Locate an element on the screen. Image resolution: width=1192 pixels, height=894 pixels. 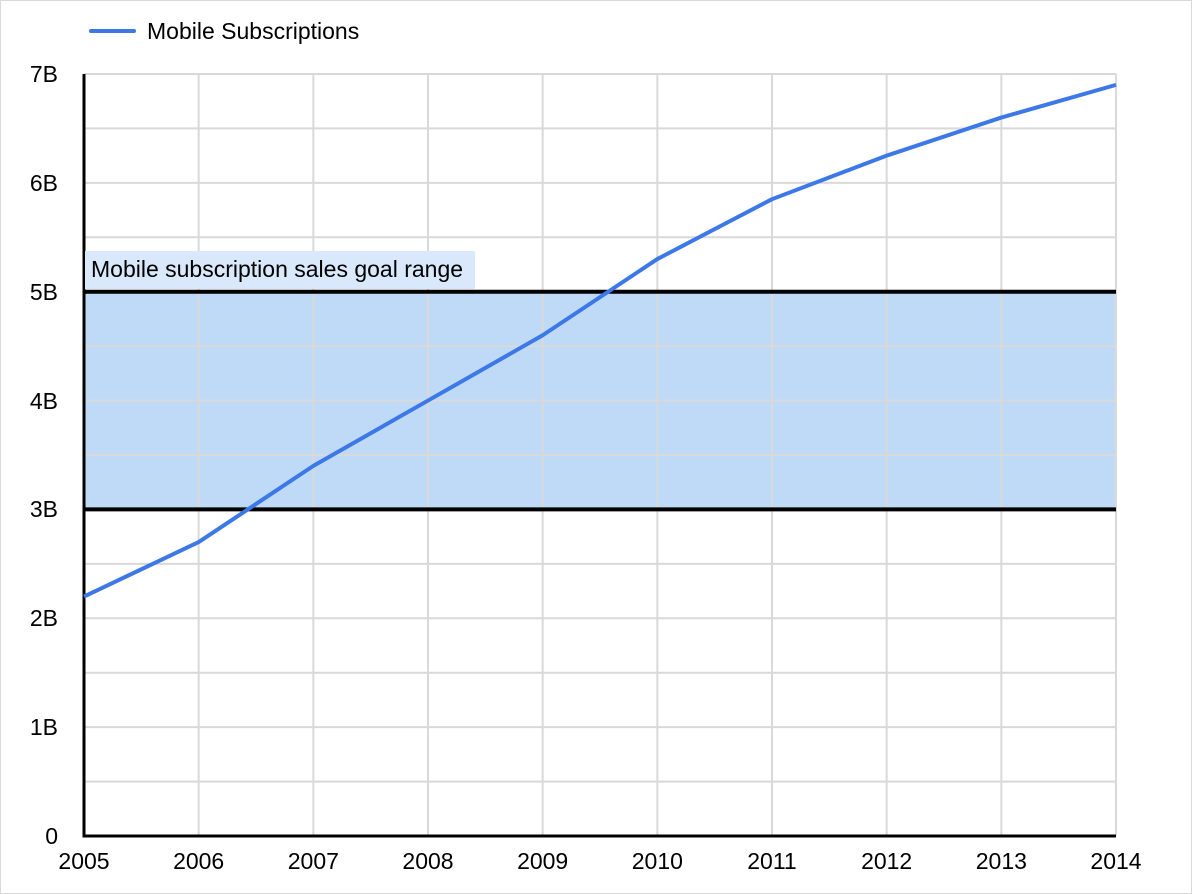
goal-band-label: Mobile subscription sales goal range is located at coordinates (280, 269).